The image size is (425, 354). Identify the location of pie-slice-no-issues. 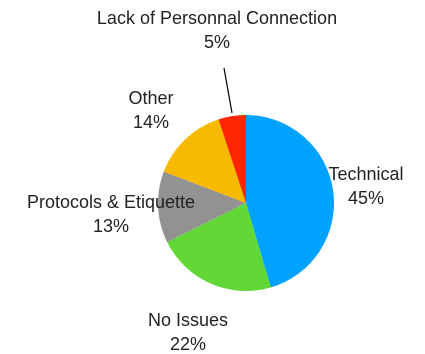
(219, 247).